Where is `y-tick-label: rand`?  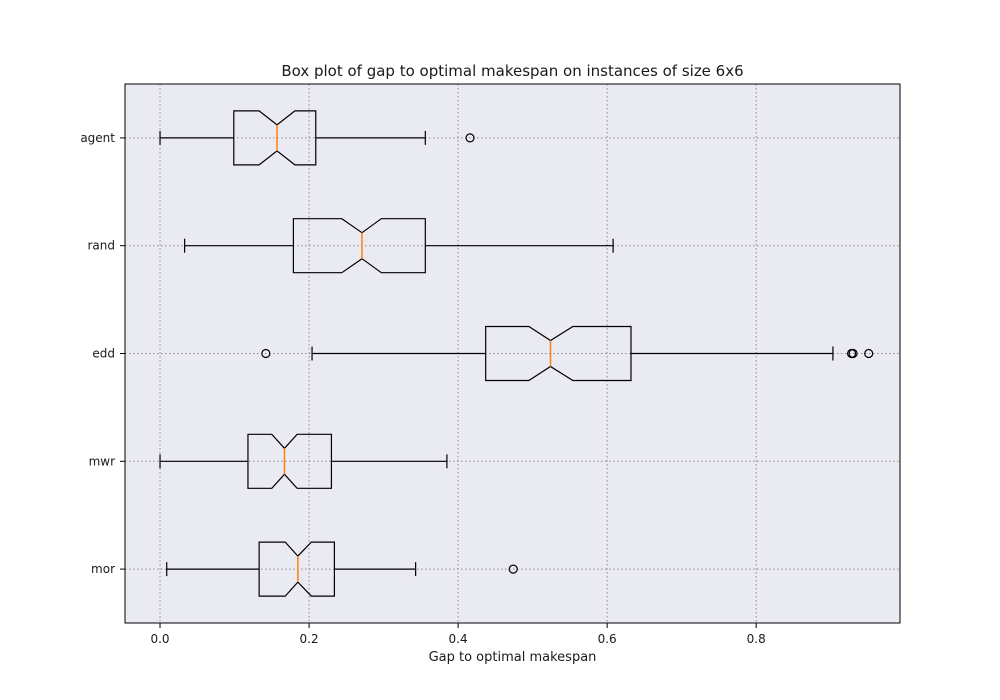 y-tick-label: rand is located at coordinates (101, 246).